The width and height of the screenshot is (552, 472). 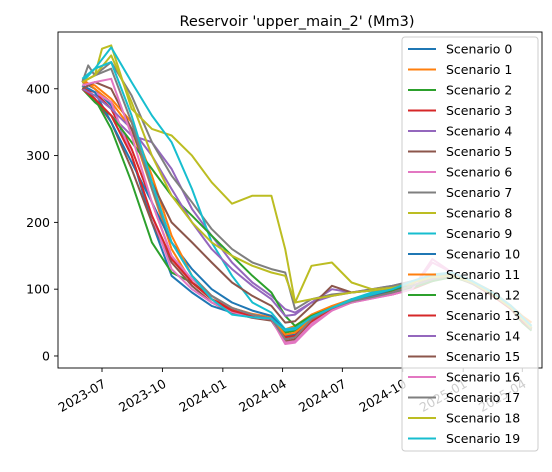 I want to click on legend-label: Scenario 11, so click(x=483, y=274).